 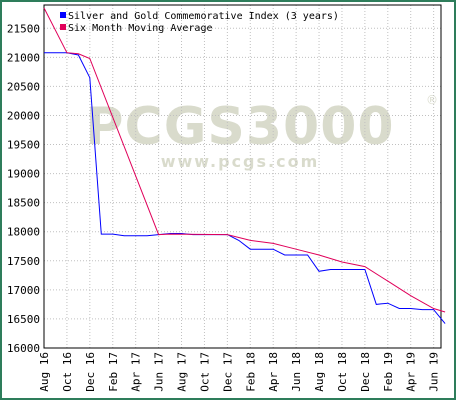 What do you see at coordinates (296, 372) in the screenshot?
I see `x-tick-label: Jun 18` at bounding box center [296, 372].